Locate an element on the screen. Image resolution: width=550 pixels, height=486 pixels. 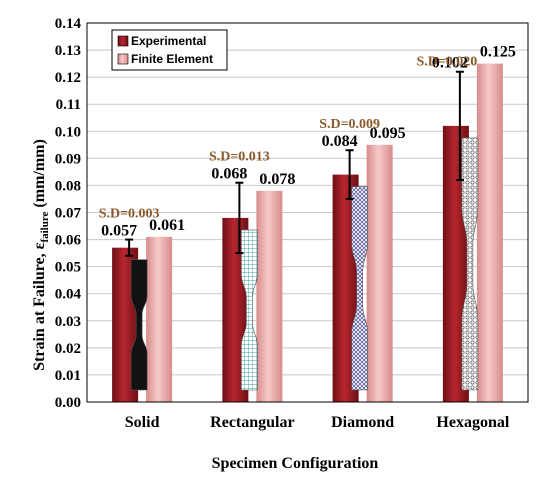
y-tick-label: 0.14 is located at coordinates (68, 24).